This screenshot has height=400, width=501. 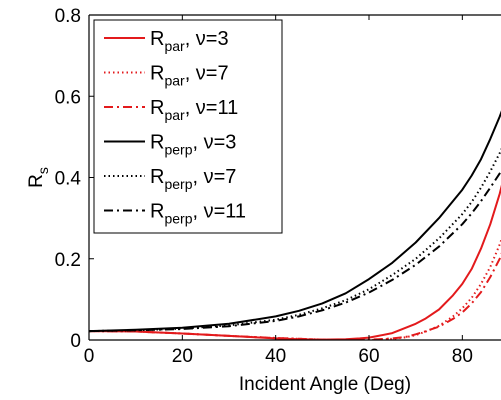 What do you see at coordinates (68, 16) in the screenshot?
I see `y-tick-label: 0.8` at bounding box center [68, 16].